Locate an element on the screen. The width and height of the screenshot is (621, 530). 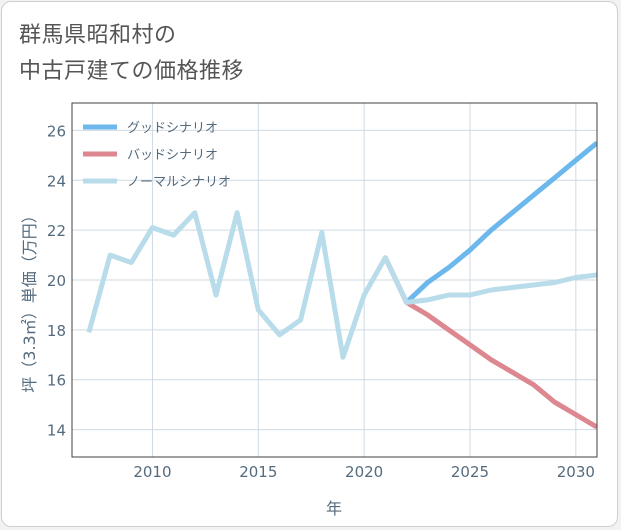
y-tick-label-20: 20 is located at coordinates (56, 281).